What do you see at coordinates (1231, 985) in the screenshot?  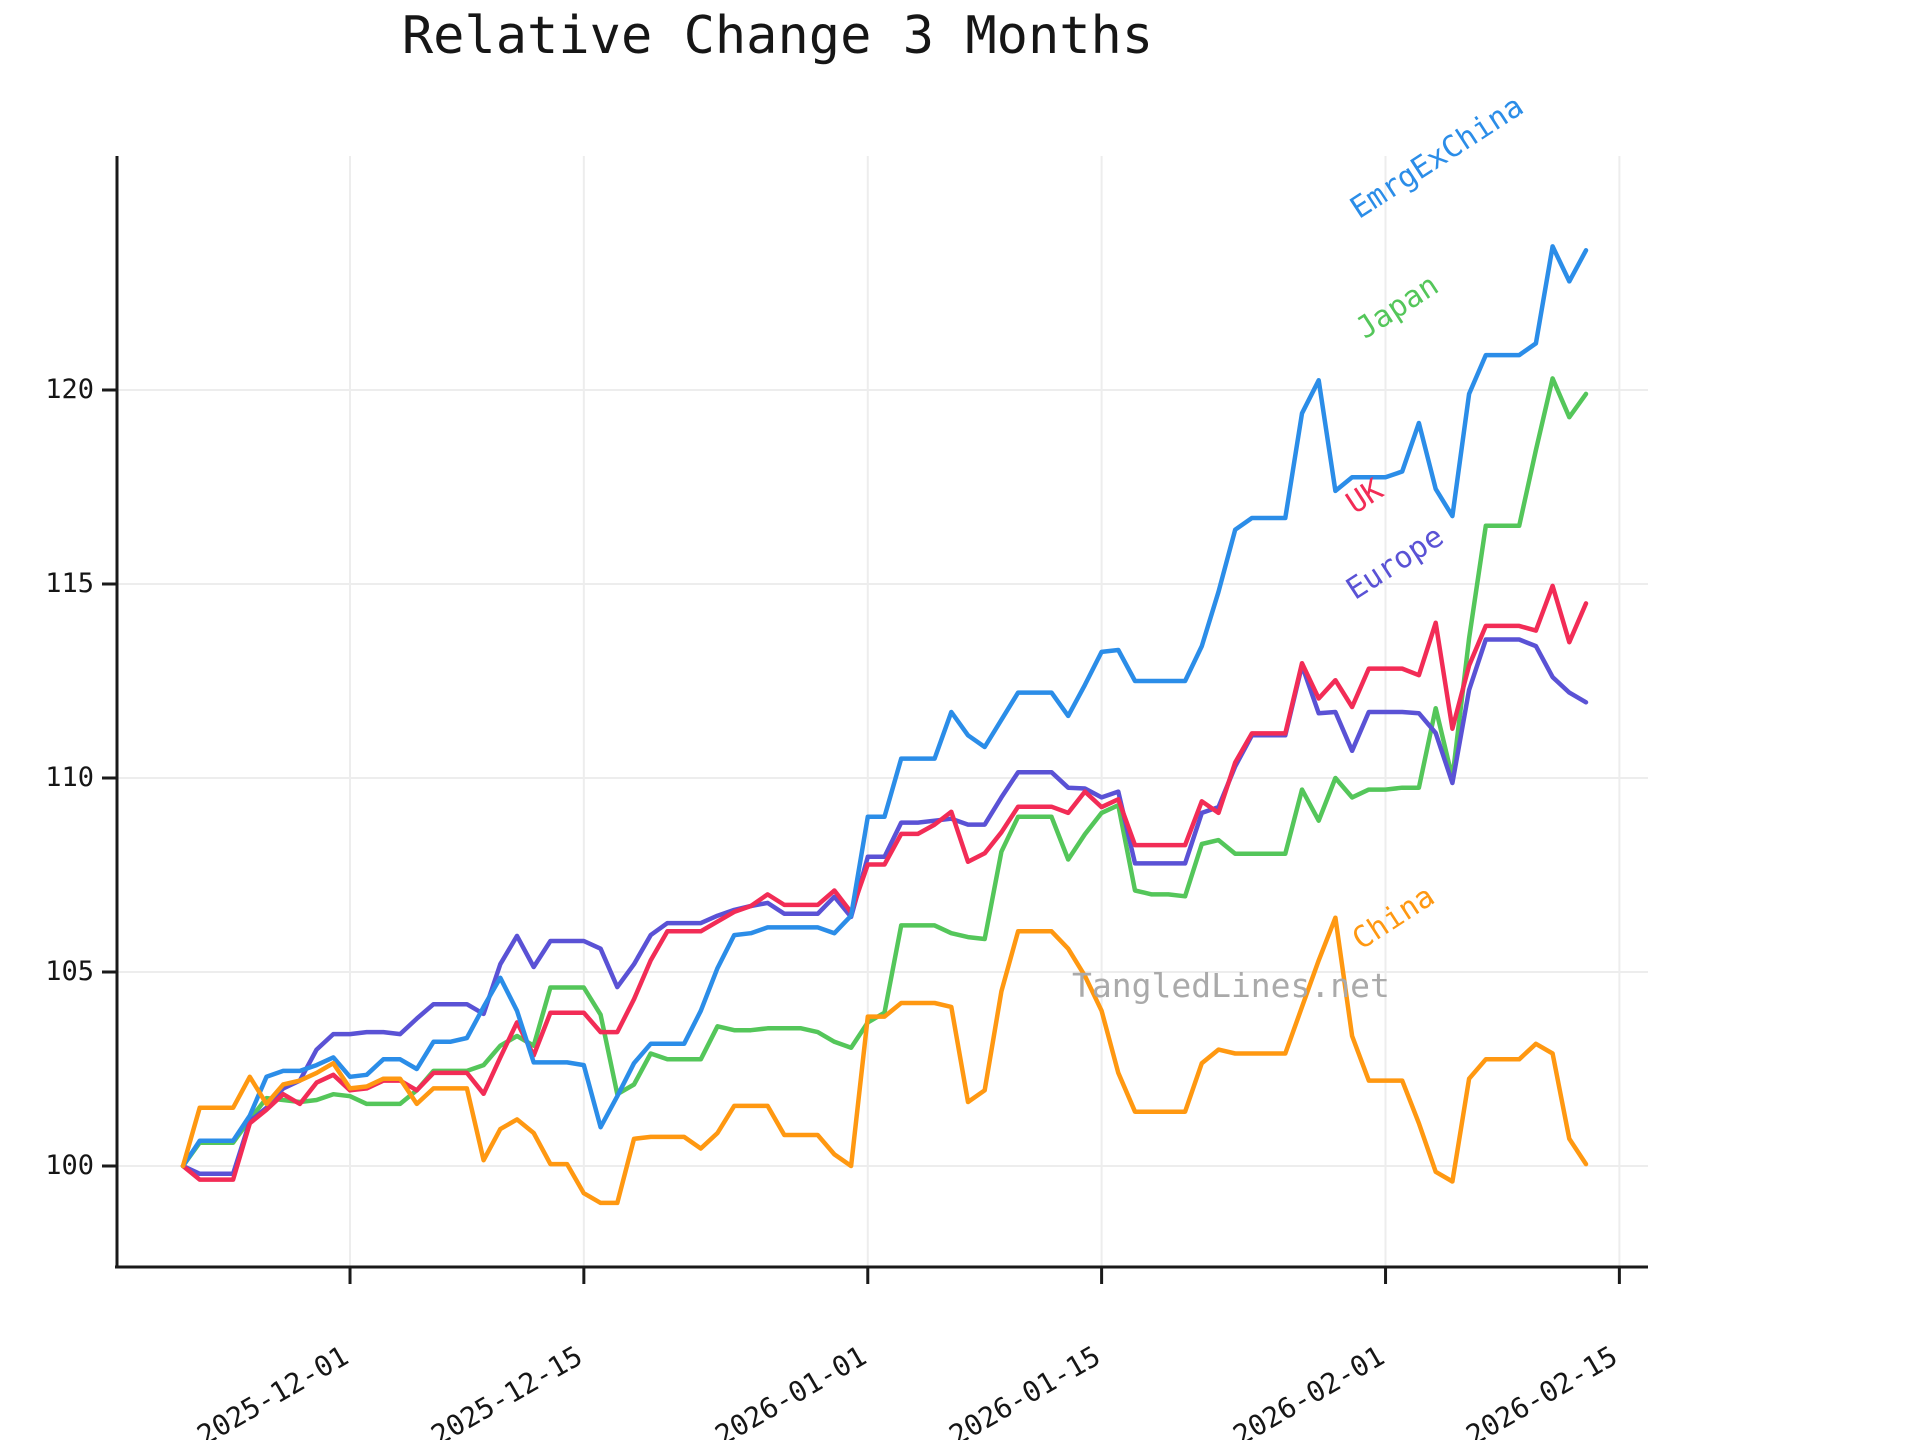 I see `watermark: TangledLines.net` at bounding box center [1231, 985].